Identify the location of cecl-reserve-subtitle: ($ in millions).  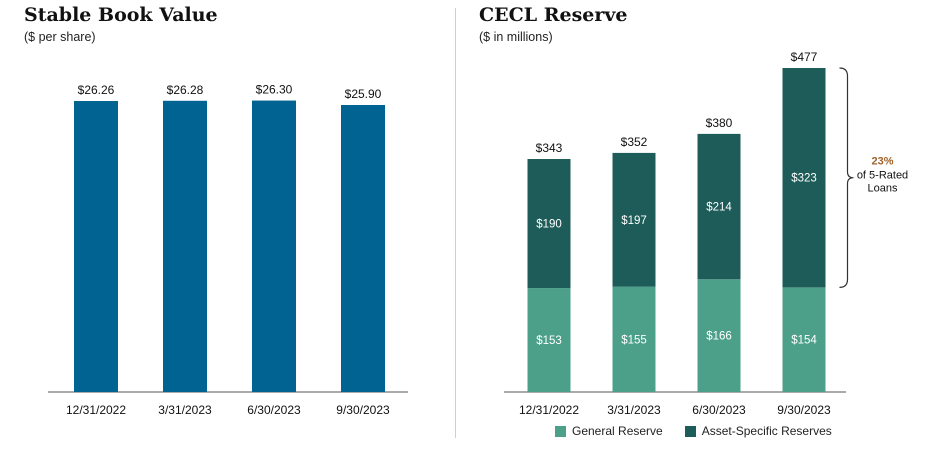
(516, 37).